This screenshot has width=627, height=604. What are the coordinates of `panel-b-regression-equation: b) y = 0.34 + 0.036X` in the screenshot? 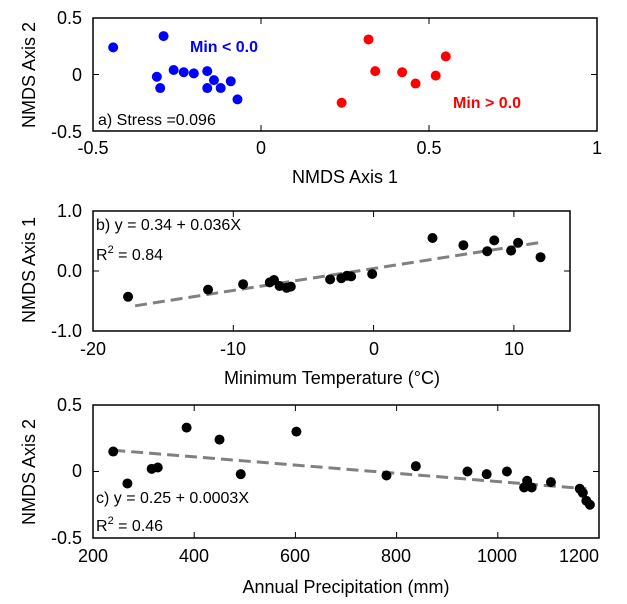 It's located at (168, 225).